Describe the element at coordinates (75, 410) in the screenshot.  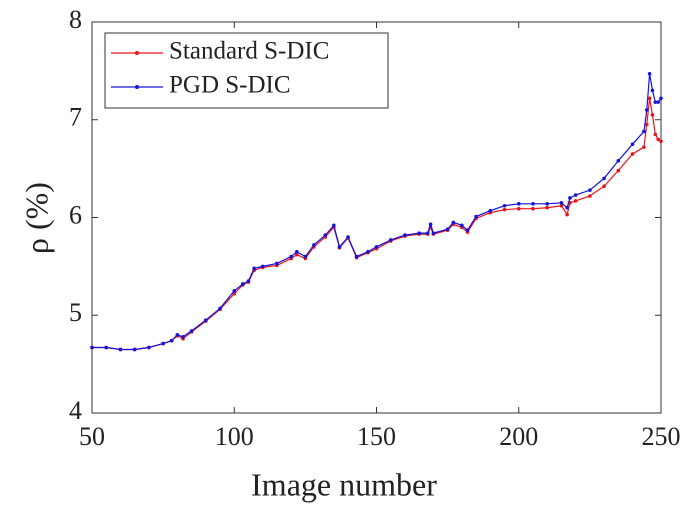
I see `y-tick-label: 4` at that location.